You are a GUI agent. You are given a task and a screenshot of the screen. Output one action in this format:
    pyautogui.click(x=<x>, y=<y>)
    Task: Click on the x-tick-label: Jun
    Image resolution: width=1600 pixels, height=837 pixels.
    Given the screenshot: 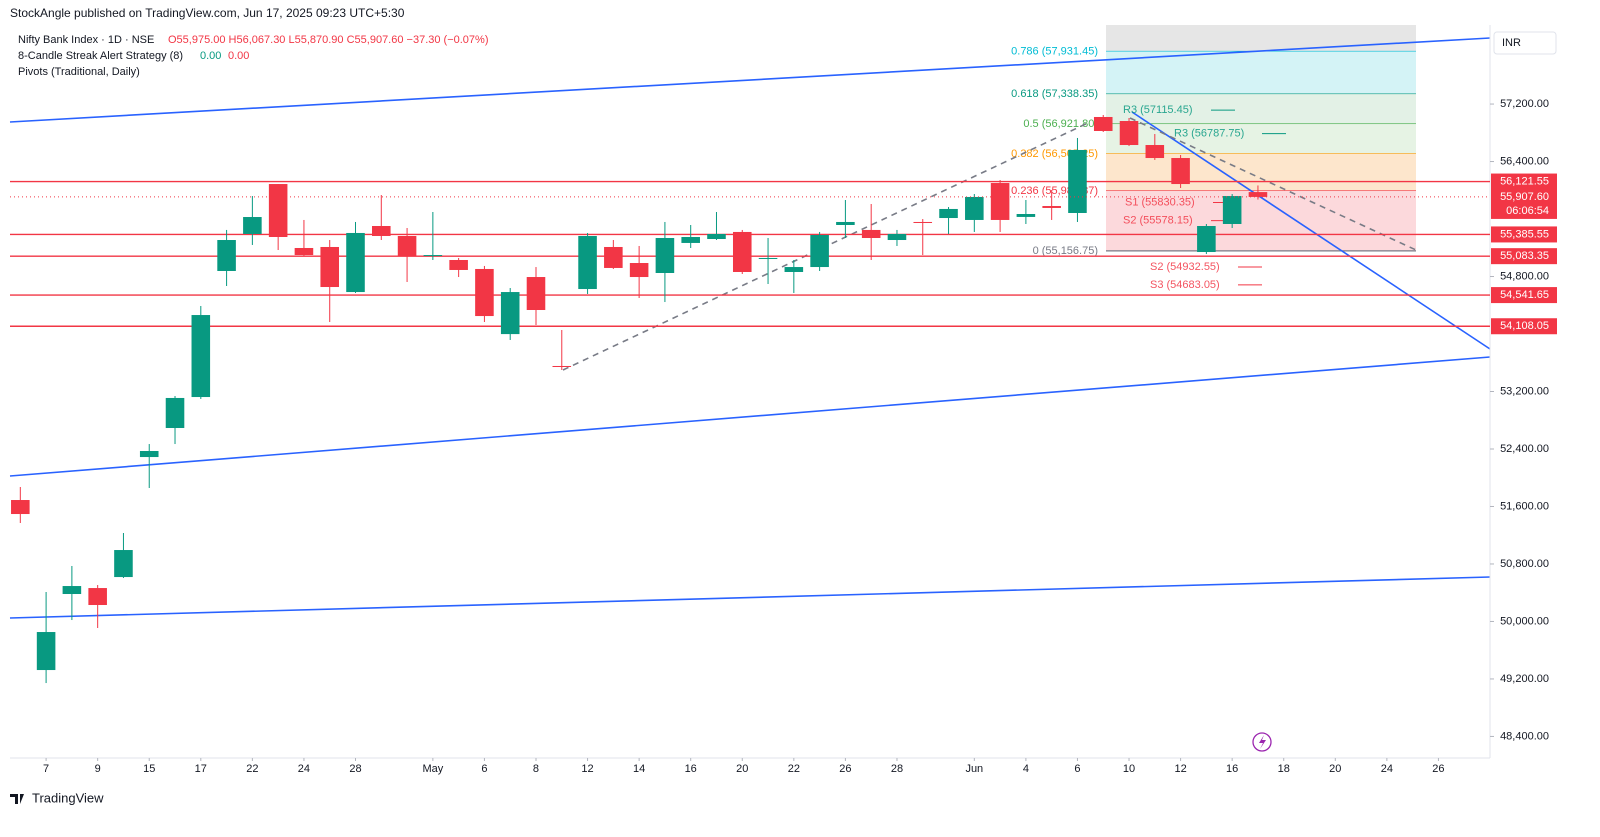 What is the action you would take?
    pyautogui.click(x=974, y=769)
    